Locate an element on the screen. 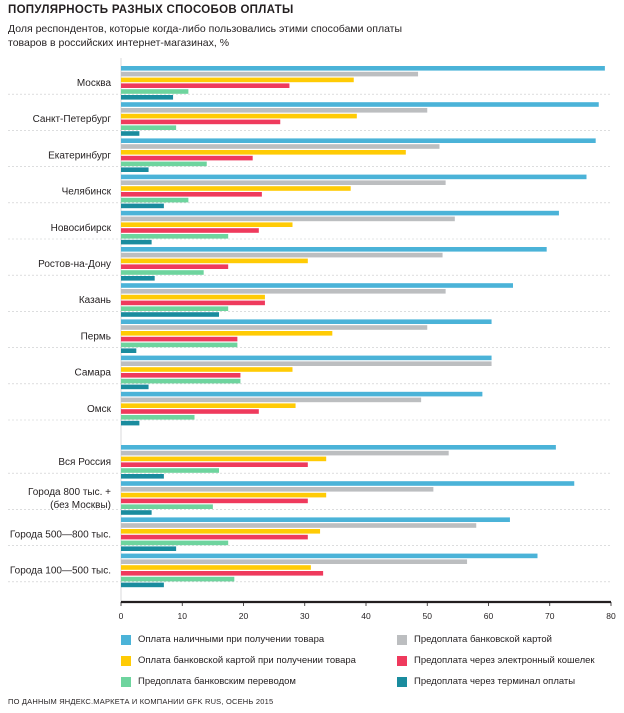  x-tick-label: 60 is located at coordinates (489, 616).